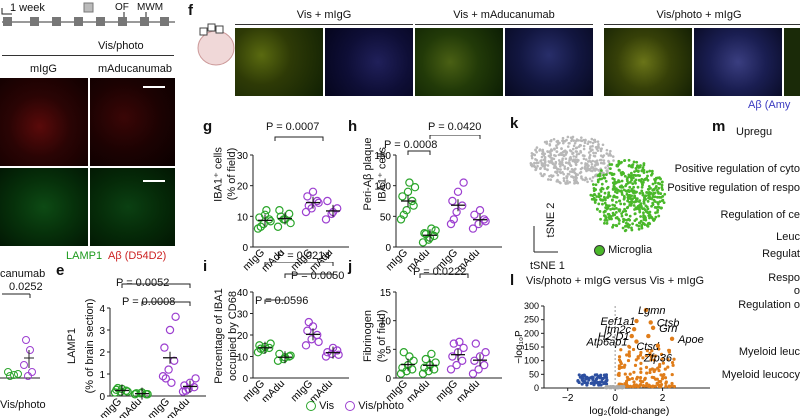 The height and width of the screenshot is (419, 800). What do you see at coordinates (304, 256) in the screenshot?
I see `panel-i-p-top: P = 0.0214` at bounding box center [304, 256].